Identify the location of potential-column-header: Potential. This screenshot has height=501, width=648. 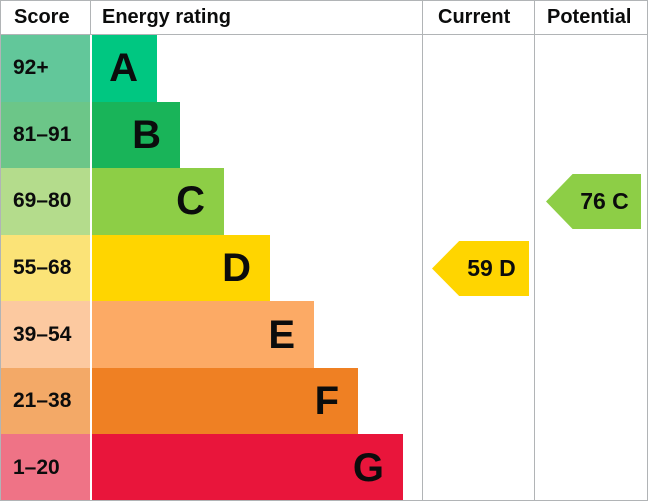
(590, 17).